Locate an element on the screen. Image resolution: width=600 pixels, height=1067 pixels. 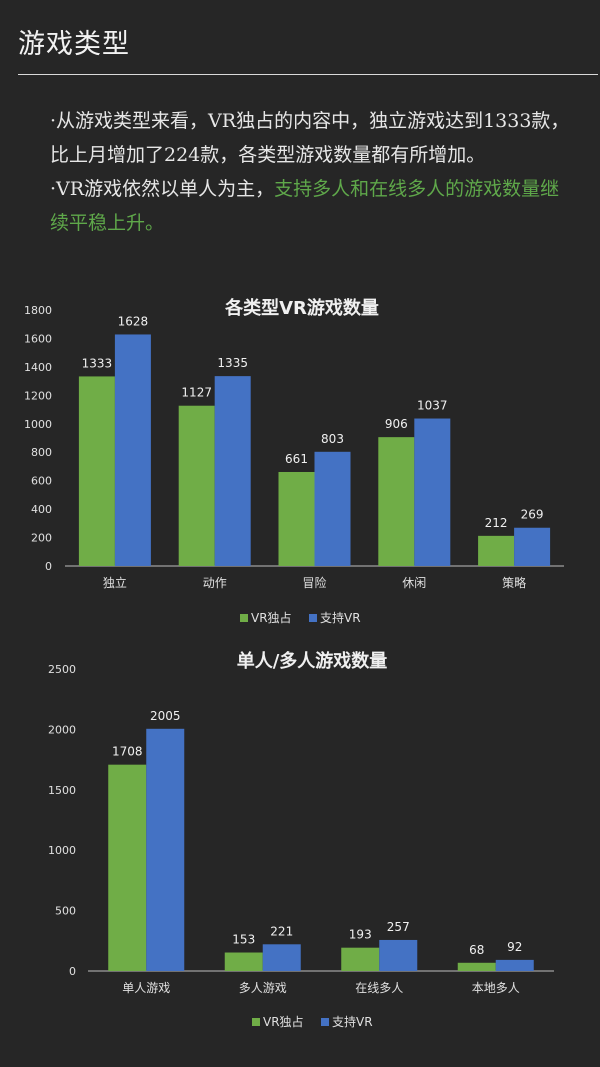
intro-paragraph-2: ·VR游戏依然以单人为主，支持多人和在线多人的游戏数量继续平稳上升。 is located at coordinates (310, 206).